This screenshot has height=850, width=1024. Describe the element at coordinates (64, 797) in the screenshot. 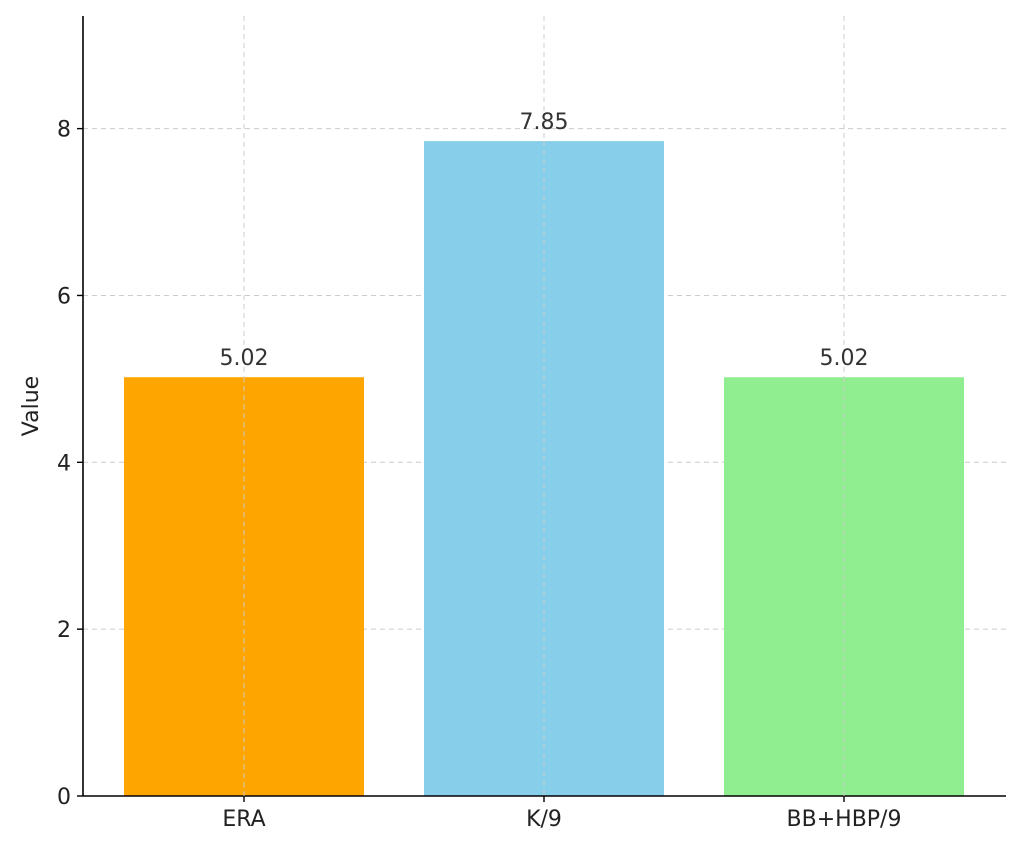

I see `y-tick-label: 0` at that location.